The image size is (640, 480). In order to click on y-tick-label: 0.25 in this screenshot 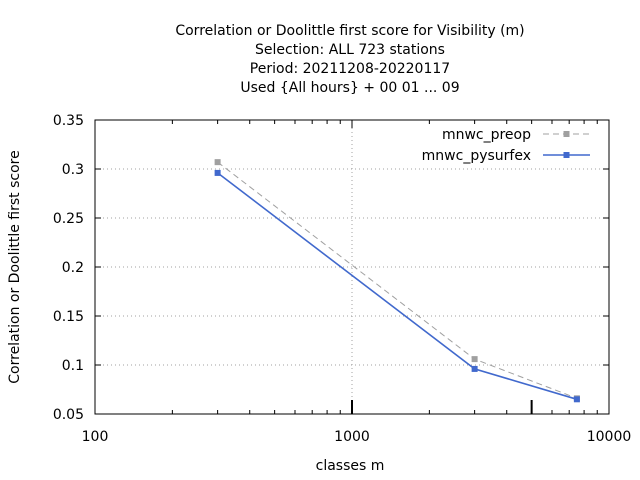, I will do `click(68, 219)`.